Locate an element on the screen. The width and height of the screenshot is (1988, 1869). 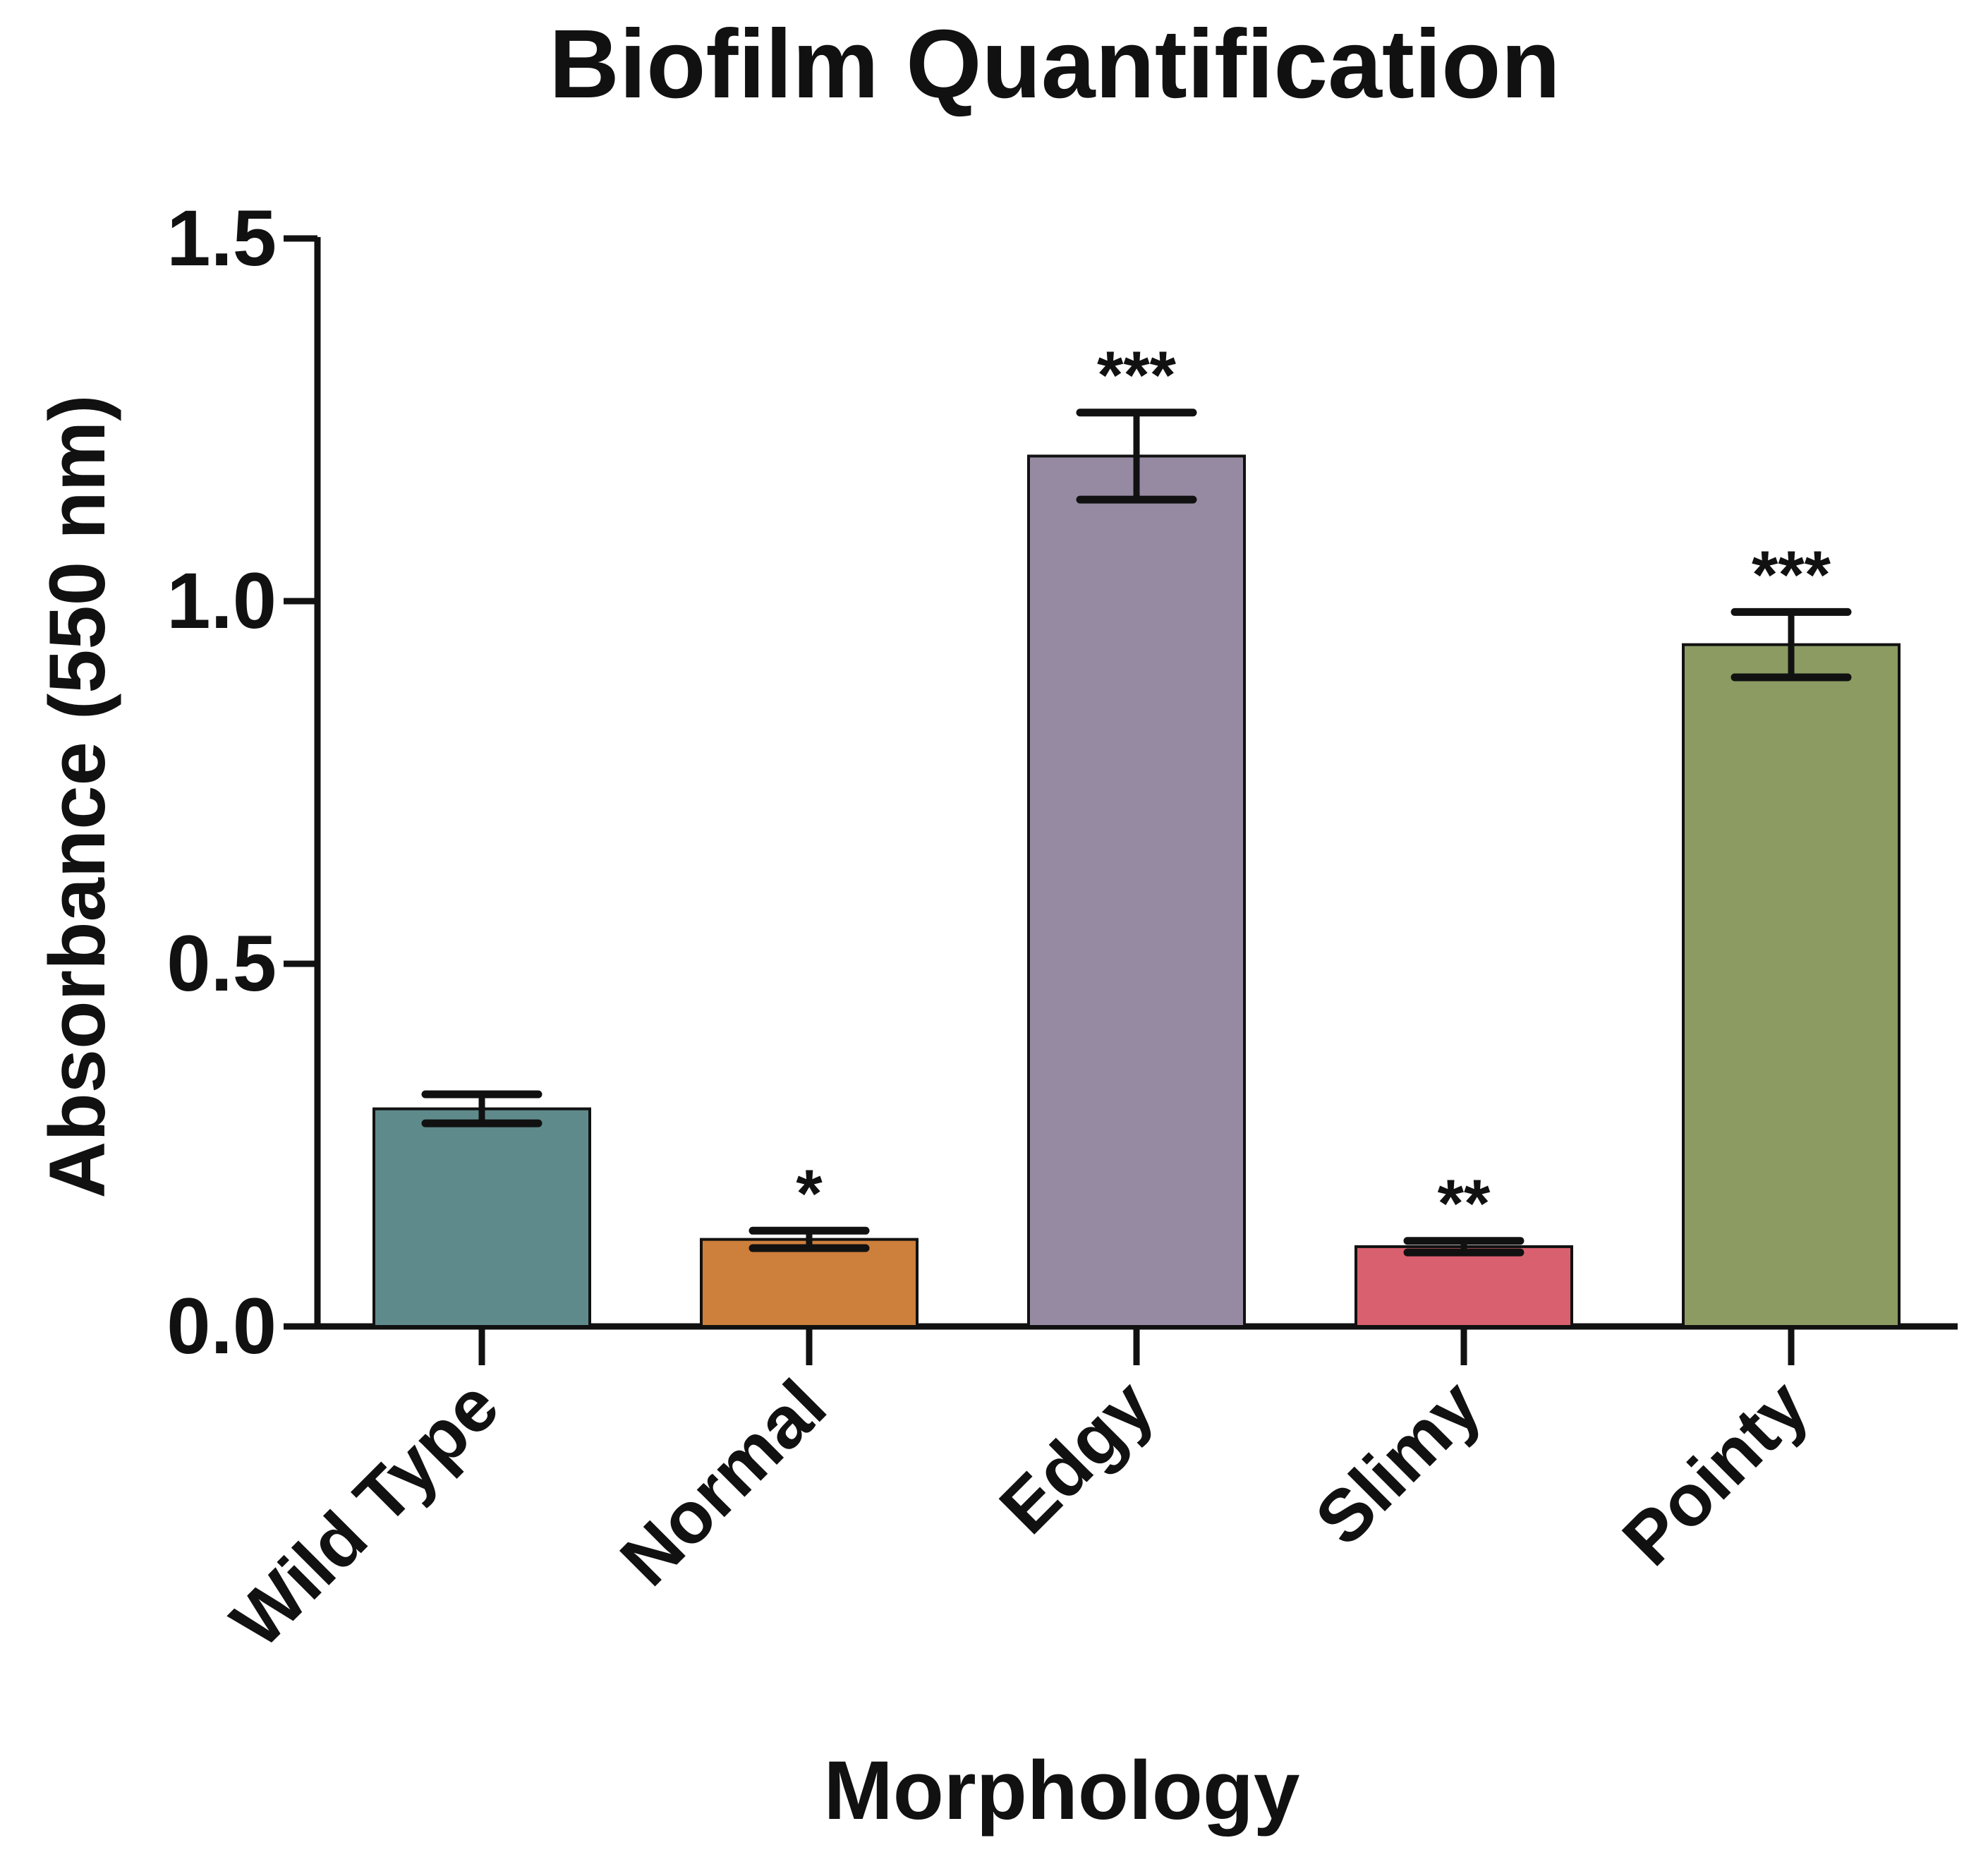
x-tick-label: Wild Type is located at coordinates (365, 1514).